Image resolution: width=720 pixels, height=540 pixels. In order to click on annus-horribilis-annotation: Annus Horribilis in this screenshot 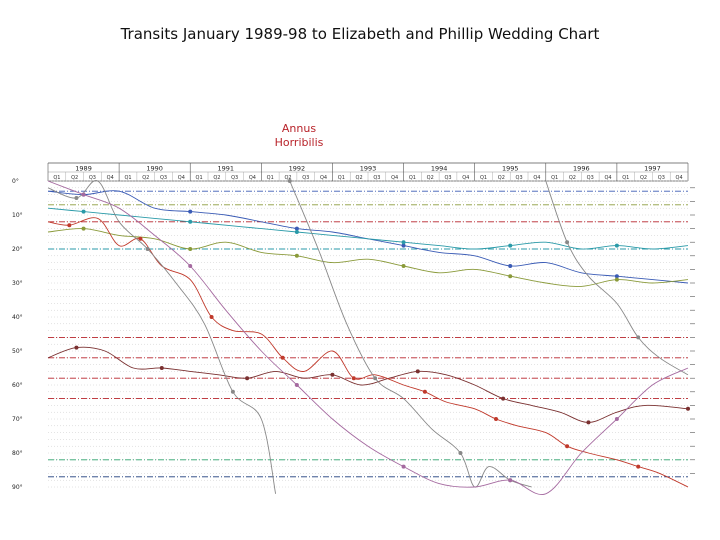, I will do `click(299, 136)`.